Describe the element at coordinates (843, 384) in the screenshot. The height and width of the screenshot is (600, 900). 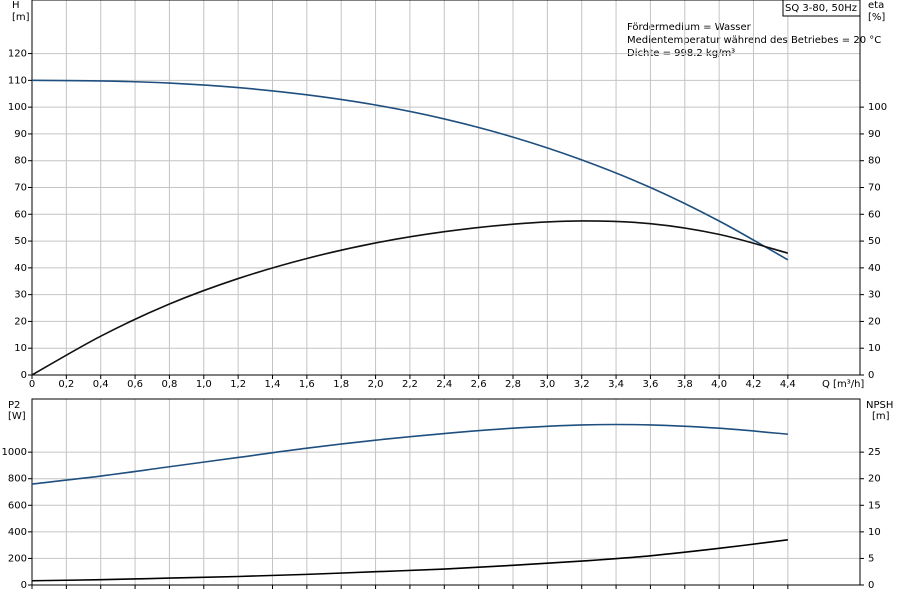
I see `x-label: Q [m³/h]` at that location.